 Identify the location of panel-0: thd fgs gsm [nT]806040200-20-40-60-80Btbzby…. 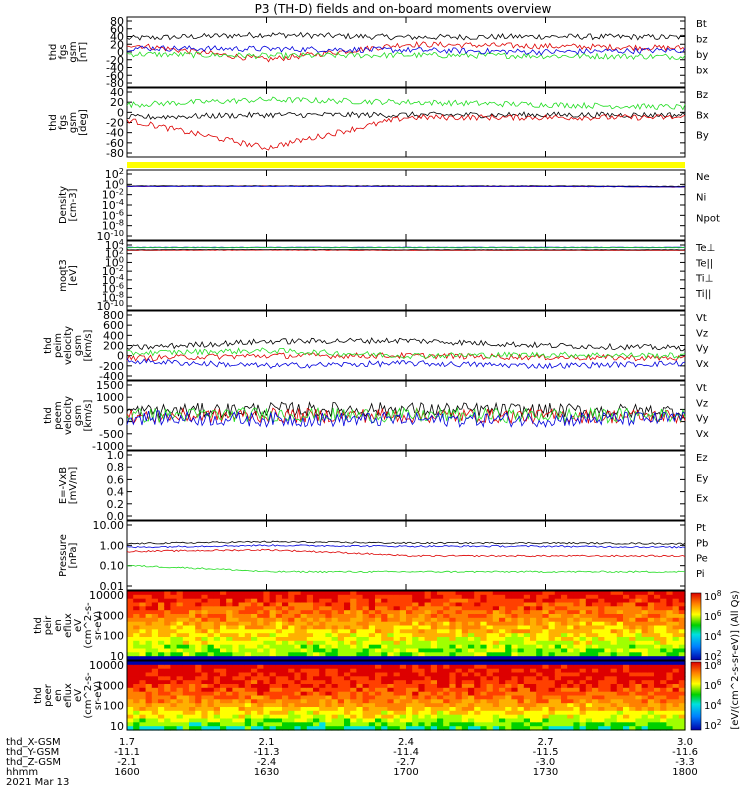
(378, 52).